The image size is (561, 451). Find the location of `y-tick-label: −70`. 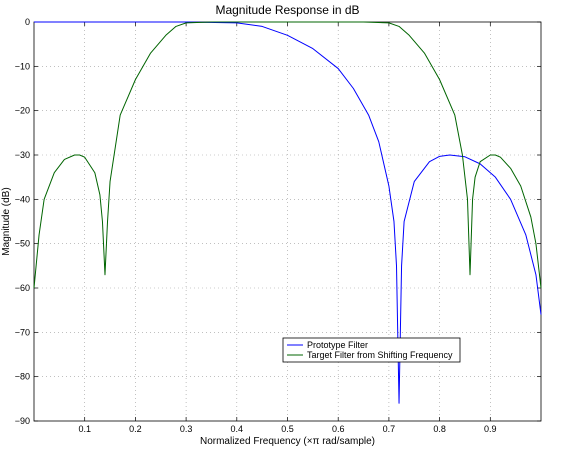

y-tick-label: −70 is located at coordinates (22, 332).